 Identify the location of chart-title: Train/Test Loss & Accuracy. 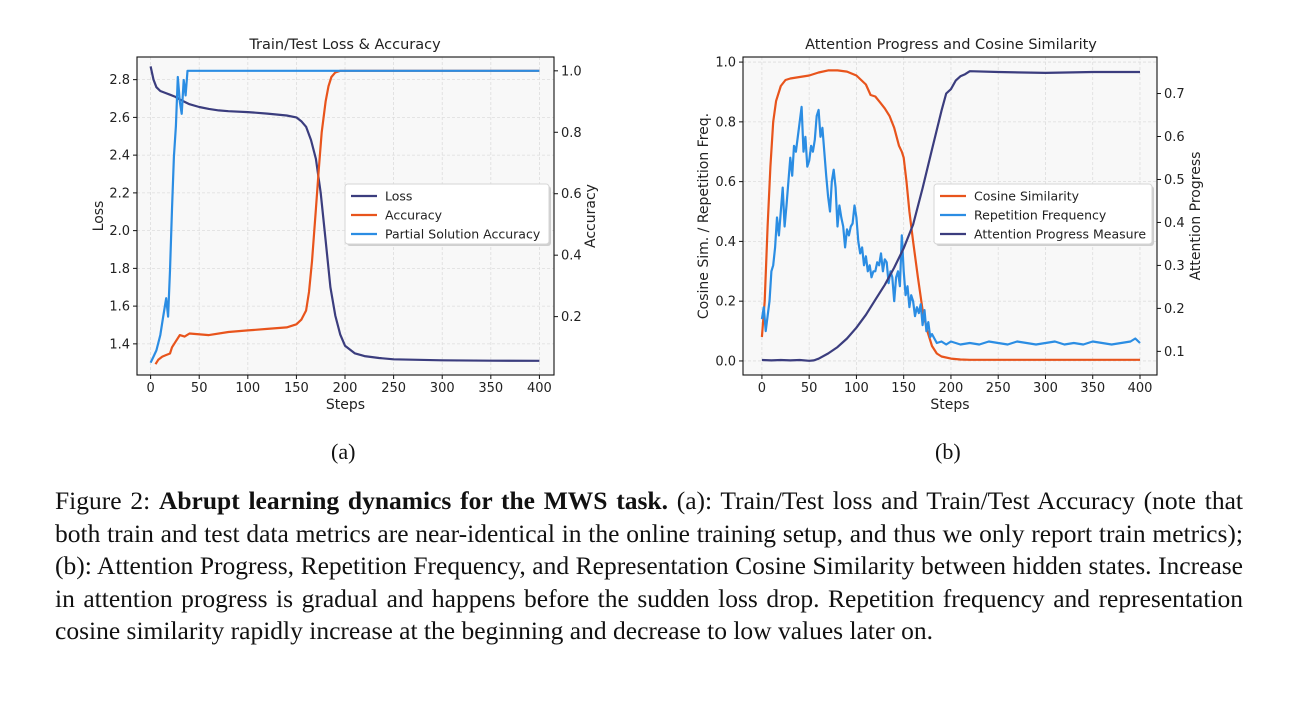
(344, 45).